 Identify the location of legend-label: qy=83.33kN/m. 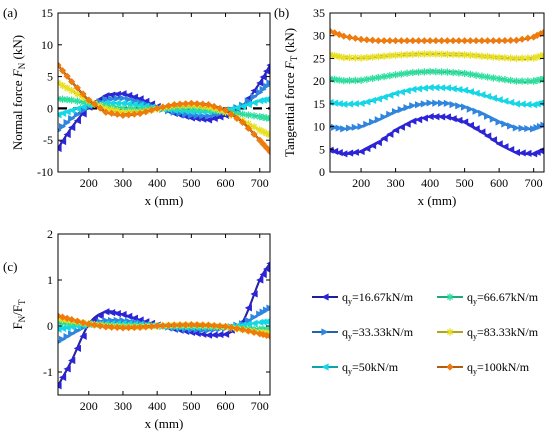
(503, 333).